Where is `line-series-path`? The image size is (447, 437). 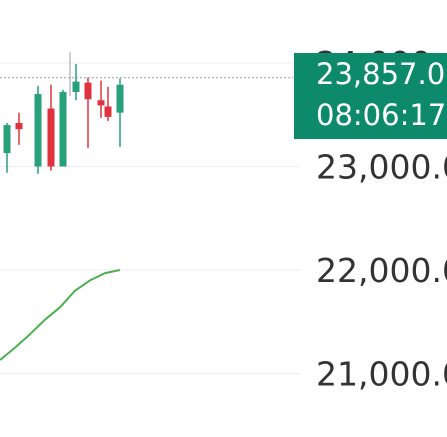 line-series-path is located at coordinates (60, 315).